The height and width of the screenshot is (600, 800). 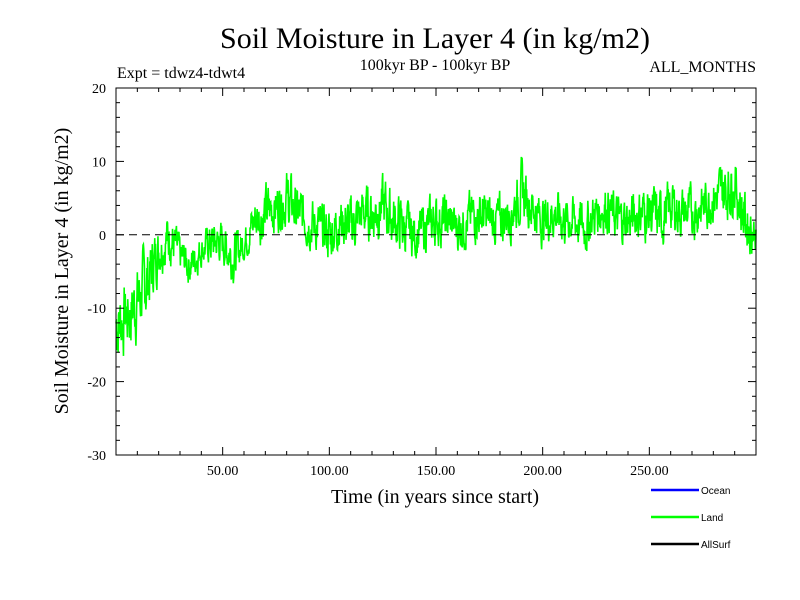 What do you see at coordinates (96, 383) in the screenshot?
I see `y-tick-label: -20` at bounding box center [96, 383].